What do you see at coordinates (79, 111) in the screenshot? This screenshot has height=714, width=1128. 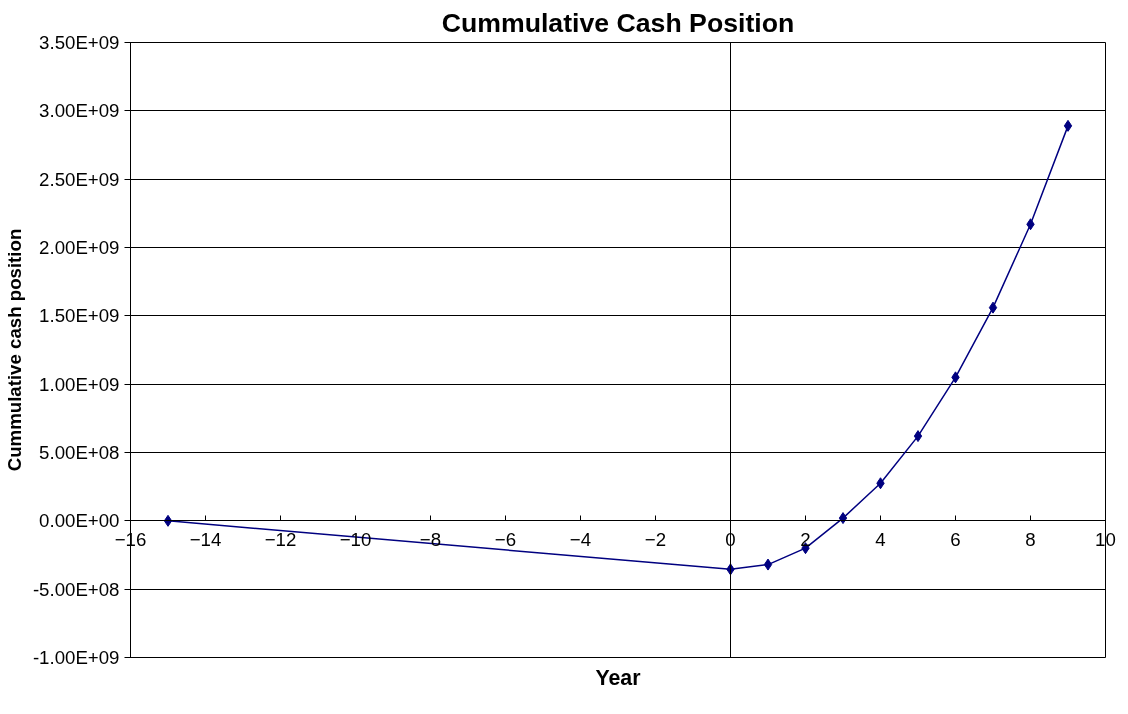 I see `y-tick-label: 3.00E+09` at bounding box center [79, 111].